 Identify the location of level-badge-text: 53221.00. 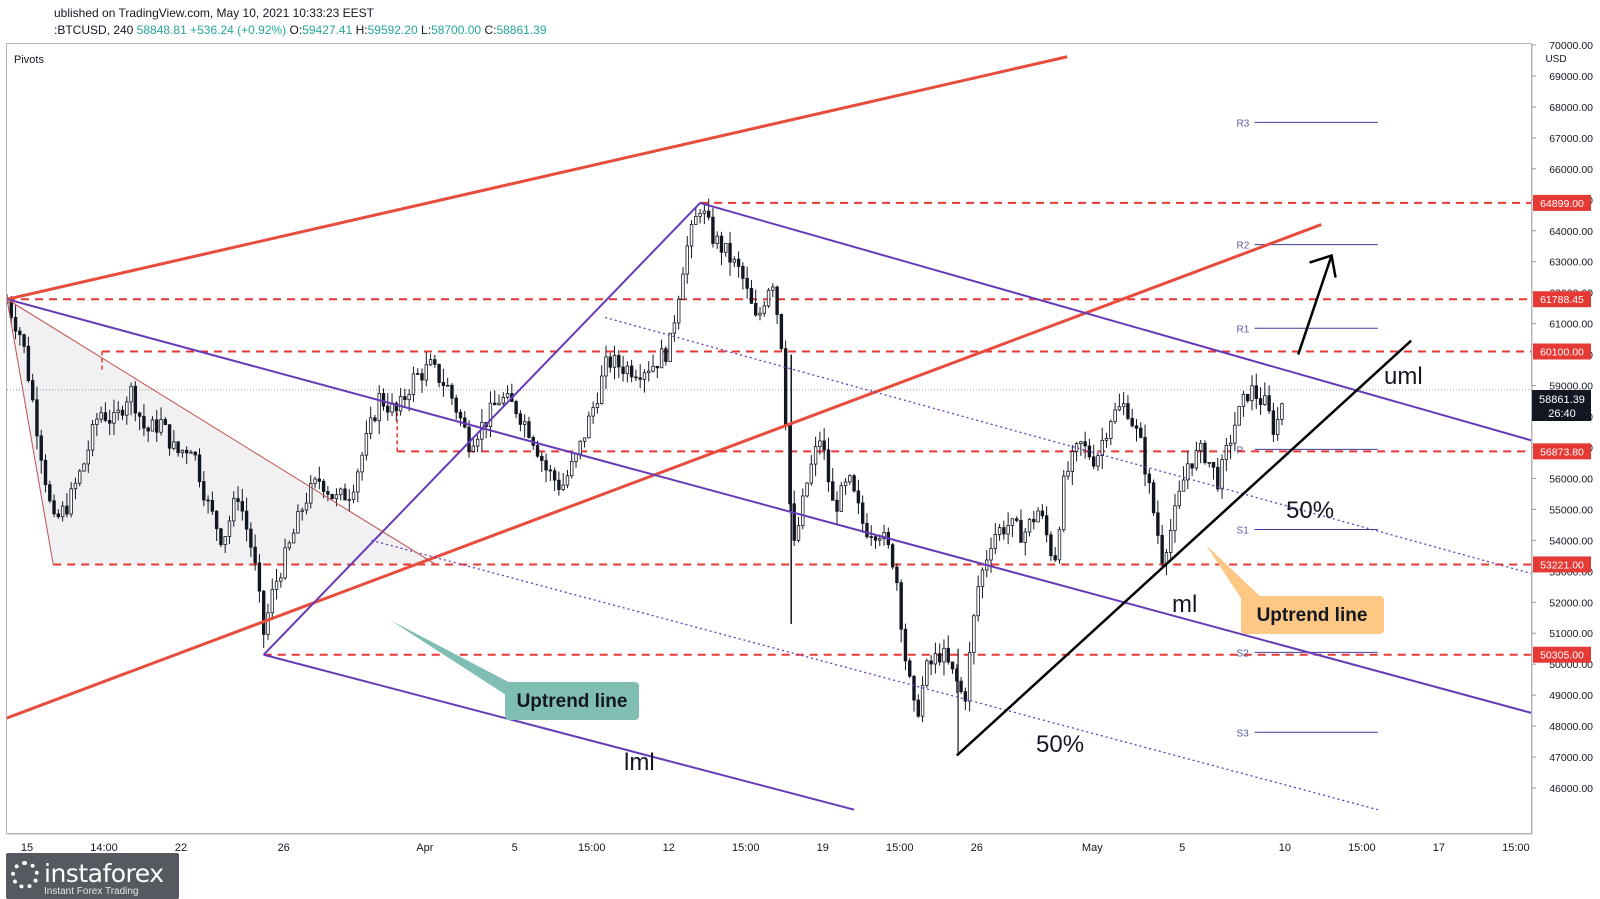
(1562, 565).